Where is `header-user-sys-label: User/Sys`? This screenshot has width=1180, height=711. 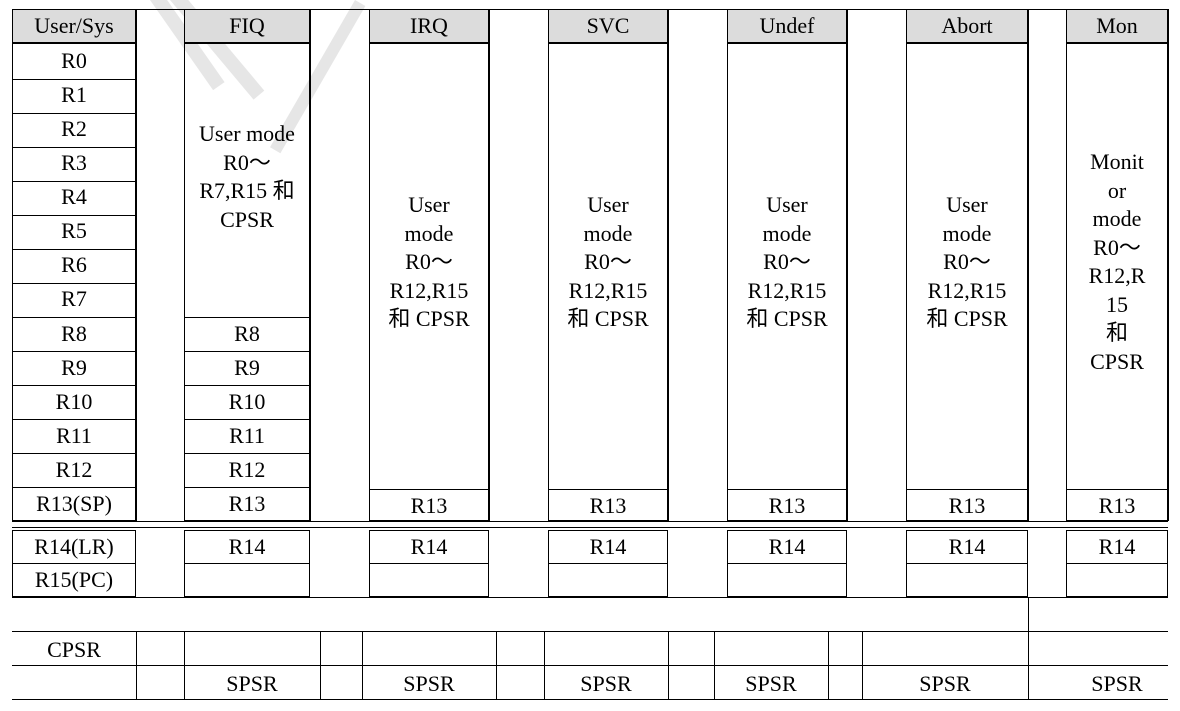
header-user-sys-label: User/Sys is located at coordinates (74, 25).